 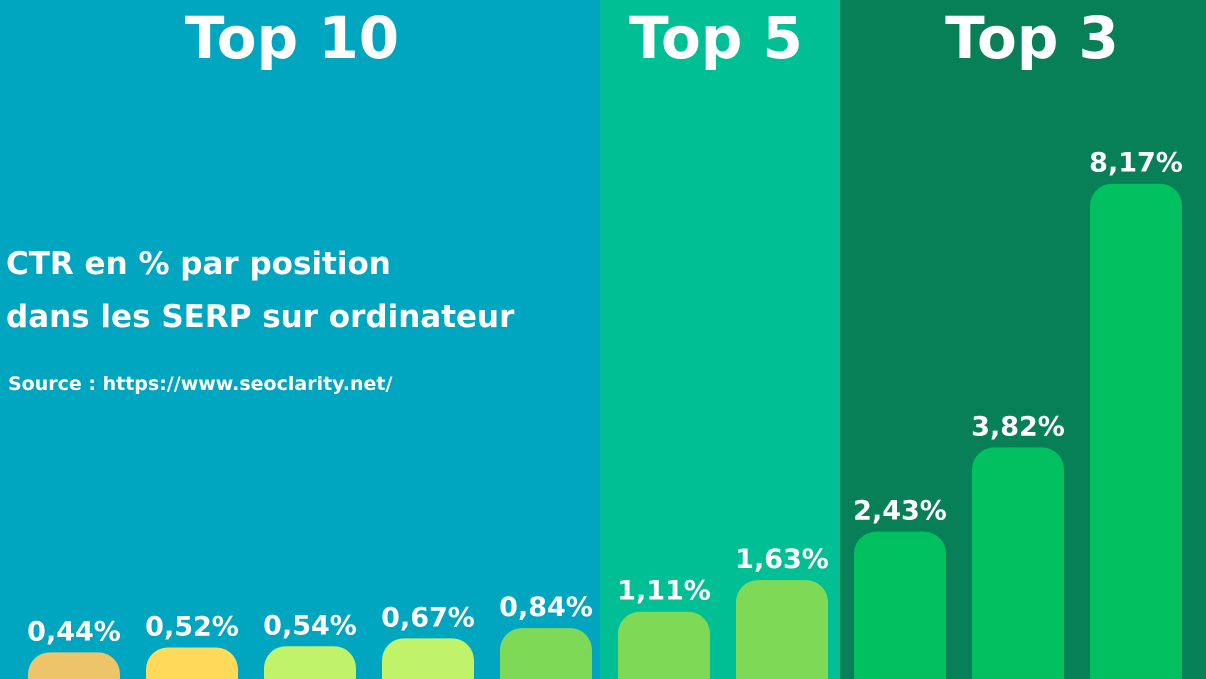 I want to click on section-title: Top 5, so click(x=716, y=38).